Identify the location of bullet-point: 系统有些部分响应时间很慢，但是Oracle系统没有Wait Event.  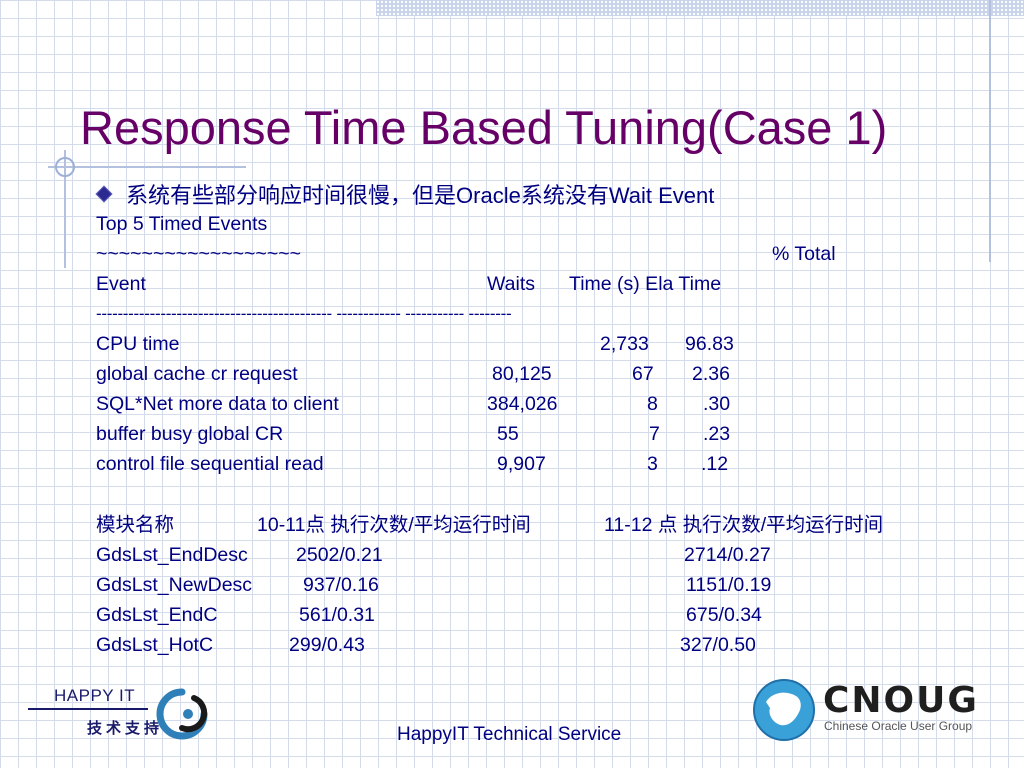
(405, 194).